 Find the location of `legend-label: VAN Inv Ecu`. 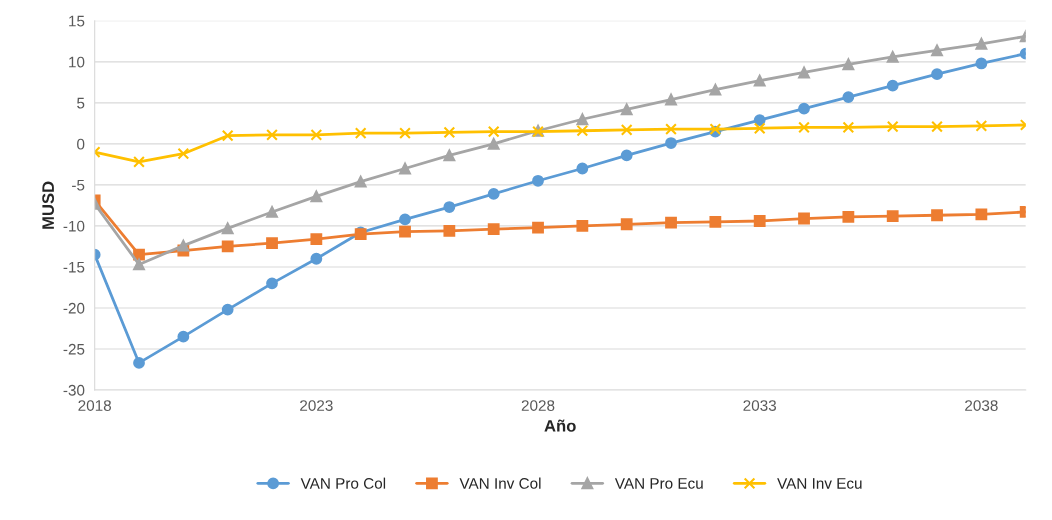

legend-label: VAN Inv Ecu is located at coordinates (819, 483).